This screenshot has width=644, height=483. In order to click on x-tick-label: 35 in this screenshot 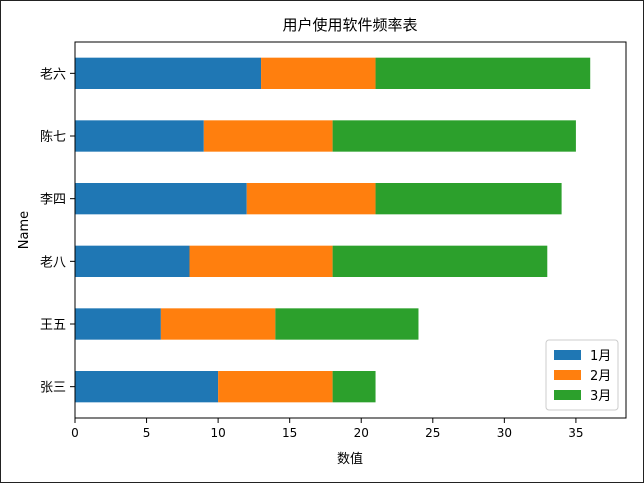, I will do `click(575, 433)`.